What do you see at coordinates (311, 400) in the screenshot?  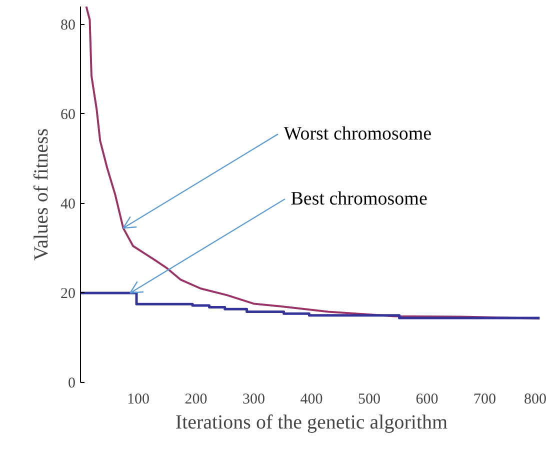 I see `x-tick-label: 400` at bounding box center [311, 400].